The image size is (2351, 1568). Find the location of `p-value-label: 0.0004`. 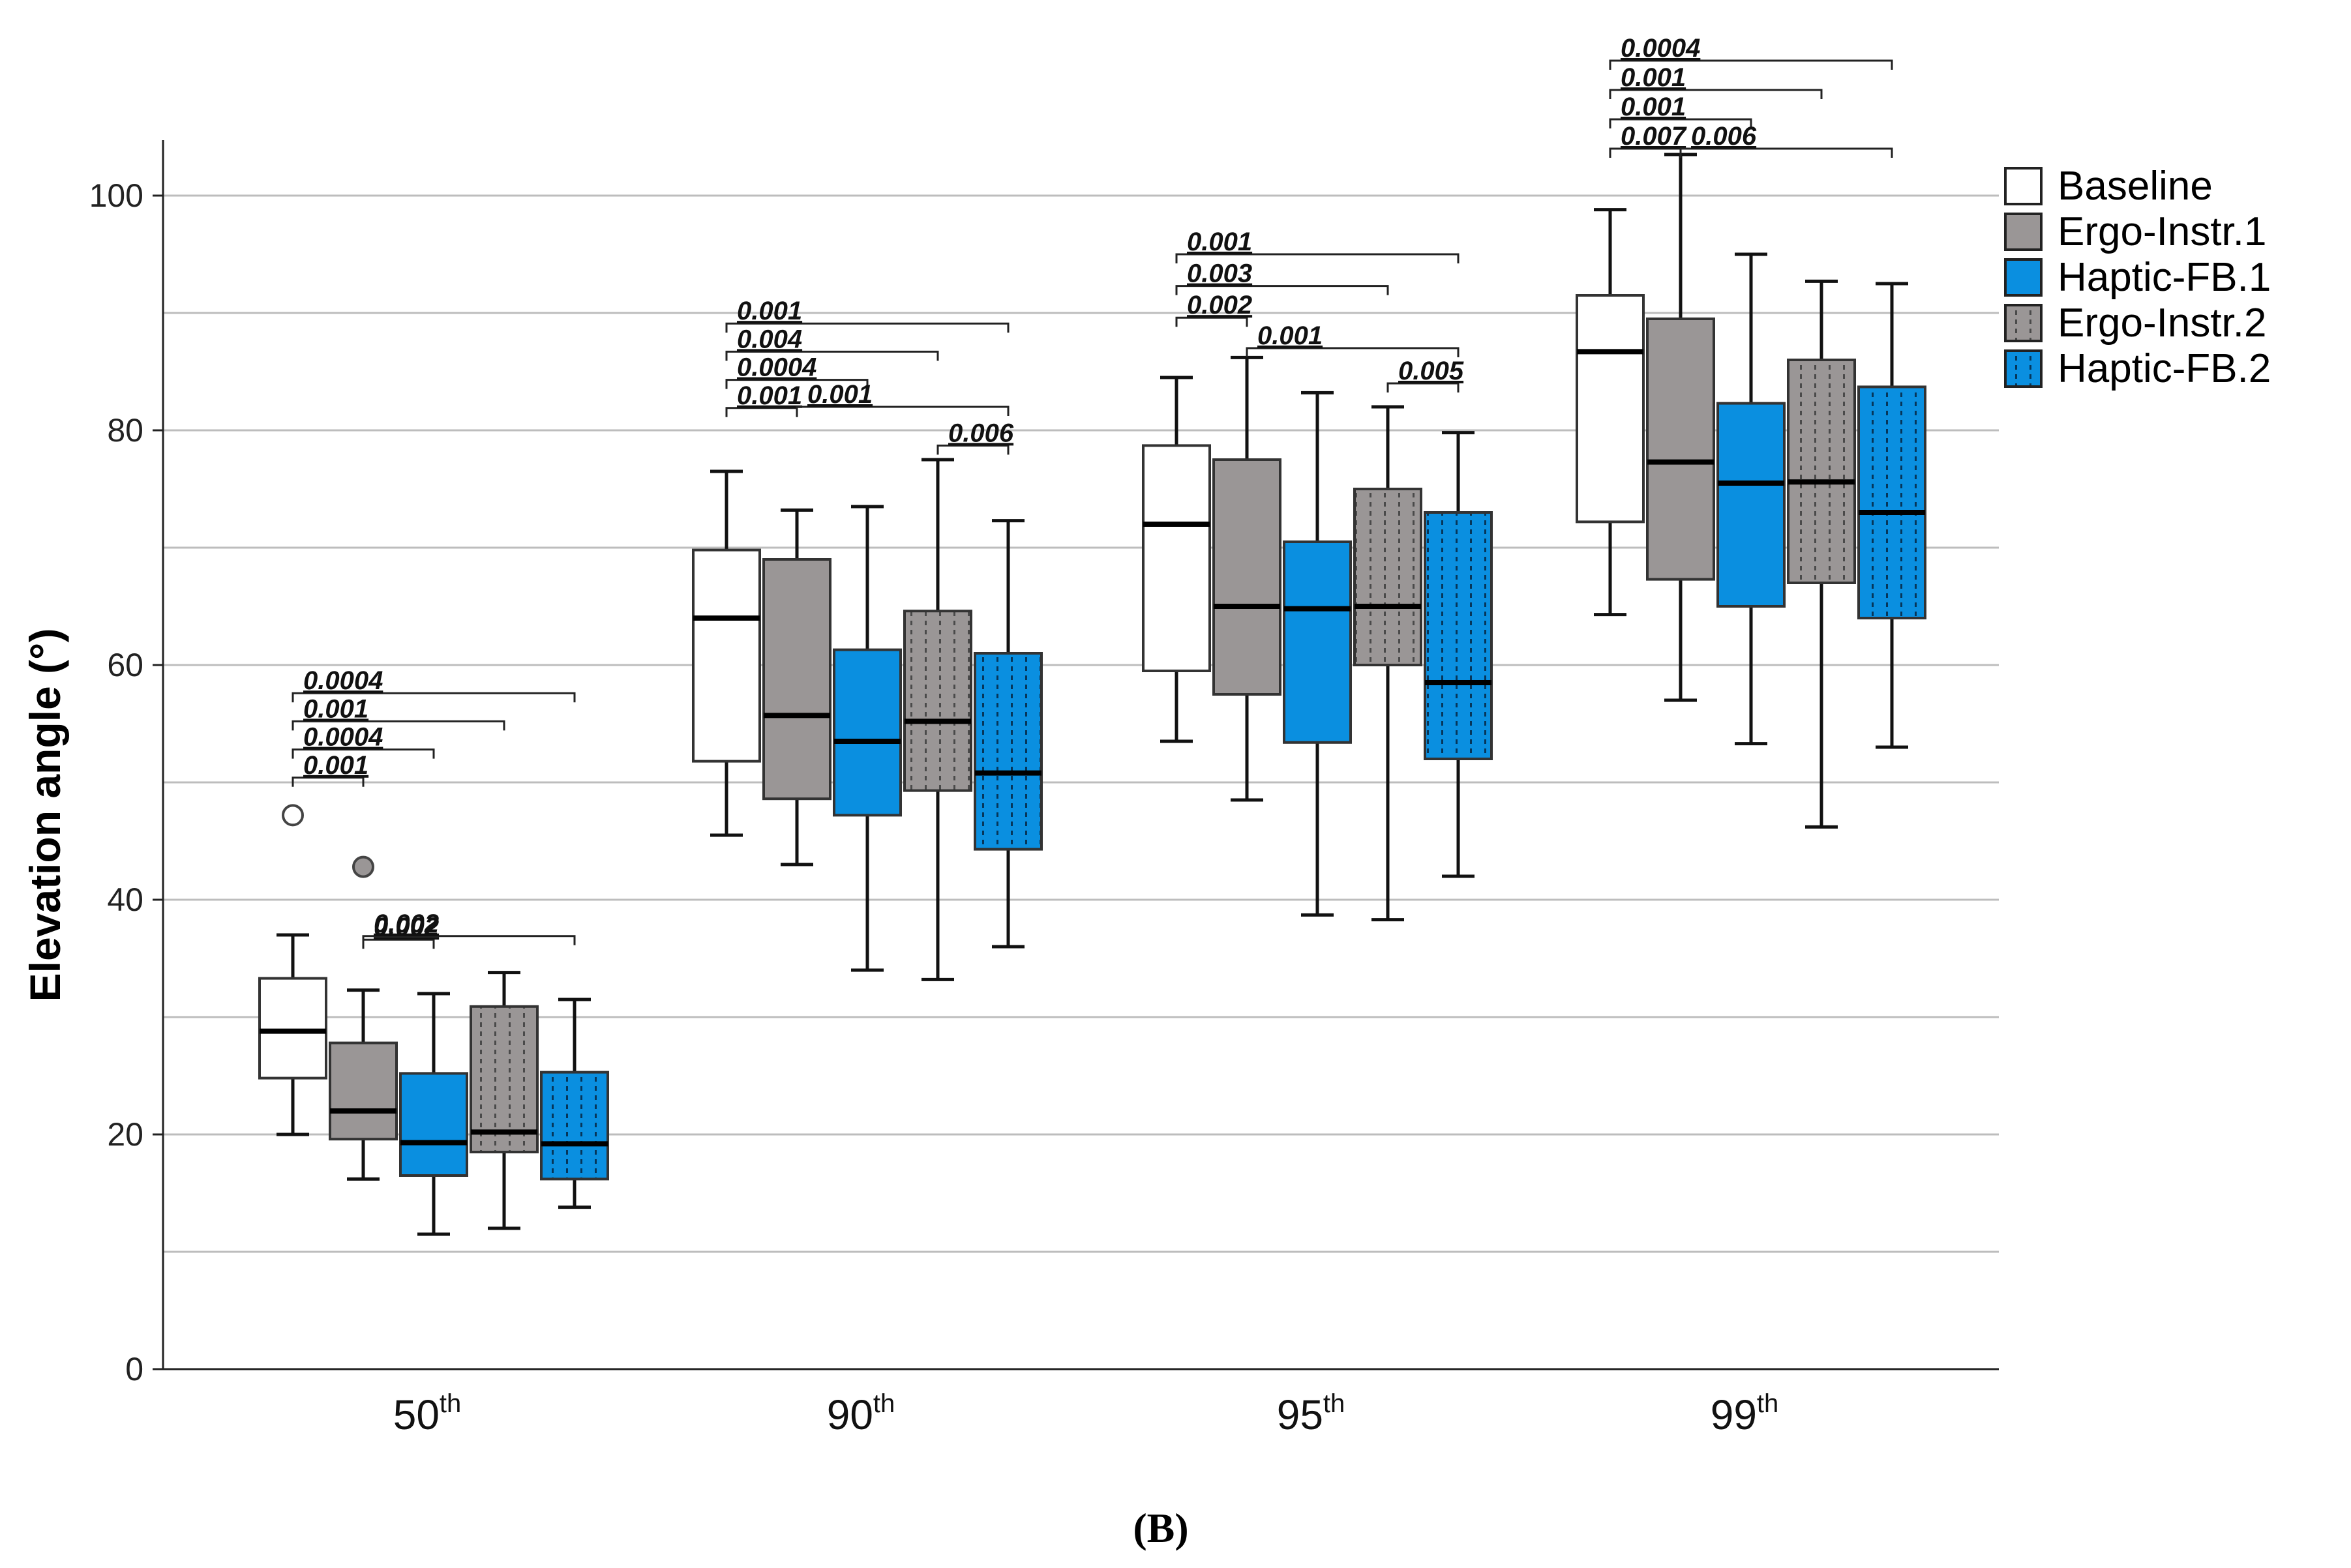

p-value-label: 0.0004 is located at coordinates (1660, 48).